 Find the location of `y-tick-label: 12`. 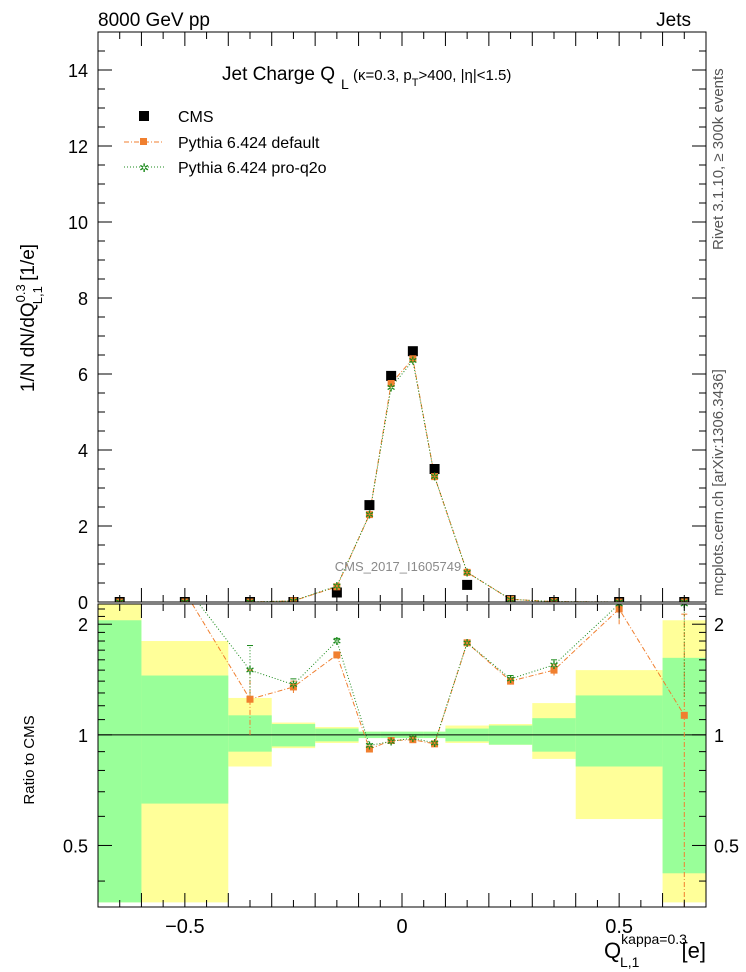

y-tick-label: 12 is located at coordinates (78, 147).